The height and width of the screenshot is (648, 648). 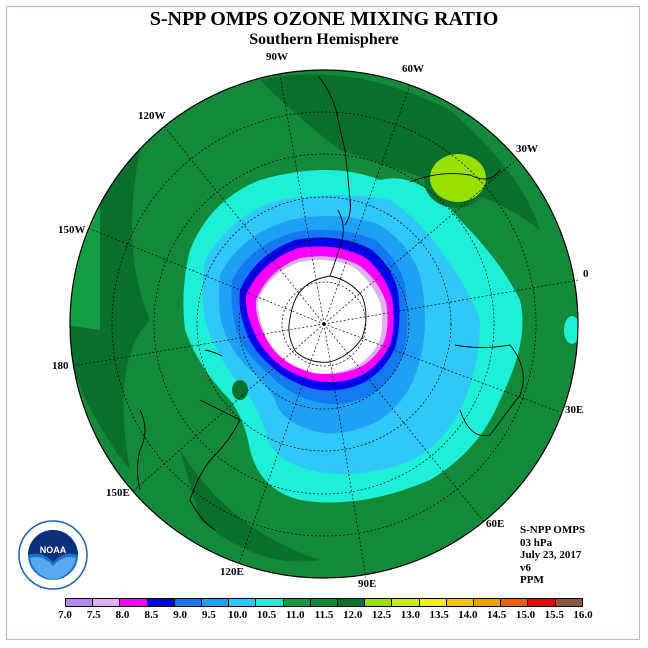 I want to click on colorbar-tick-label: 11.5, so click(x=324, y=615).